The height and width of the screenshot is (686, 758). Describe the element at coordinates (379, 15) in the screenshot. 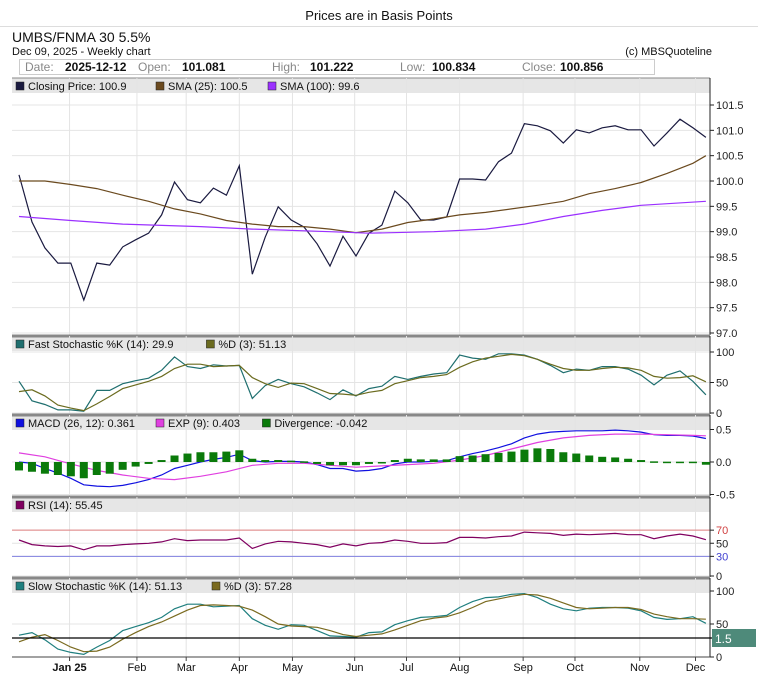

I see `price-note: Prices are in Basis Points` at that location.